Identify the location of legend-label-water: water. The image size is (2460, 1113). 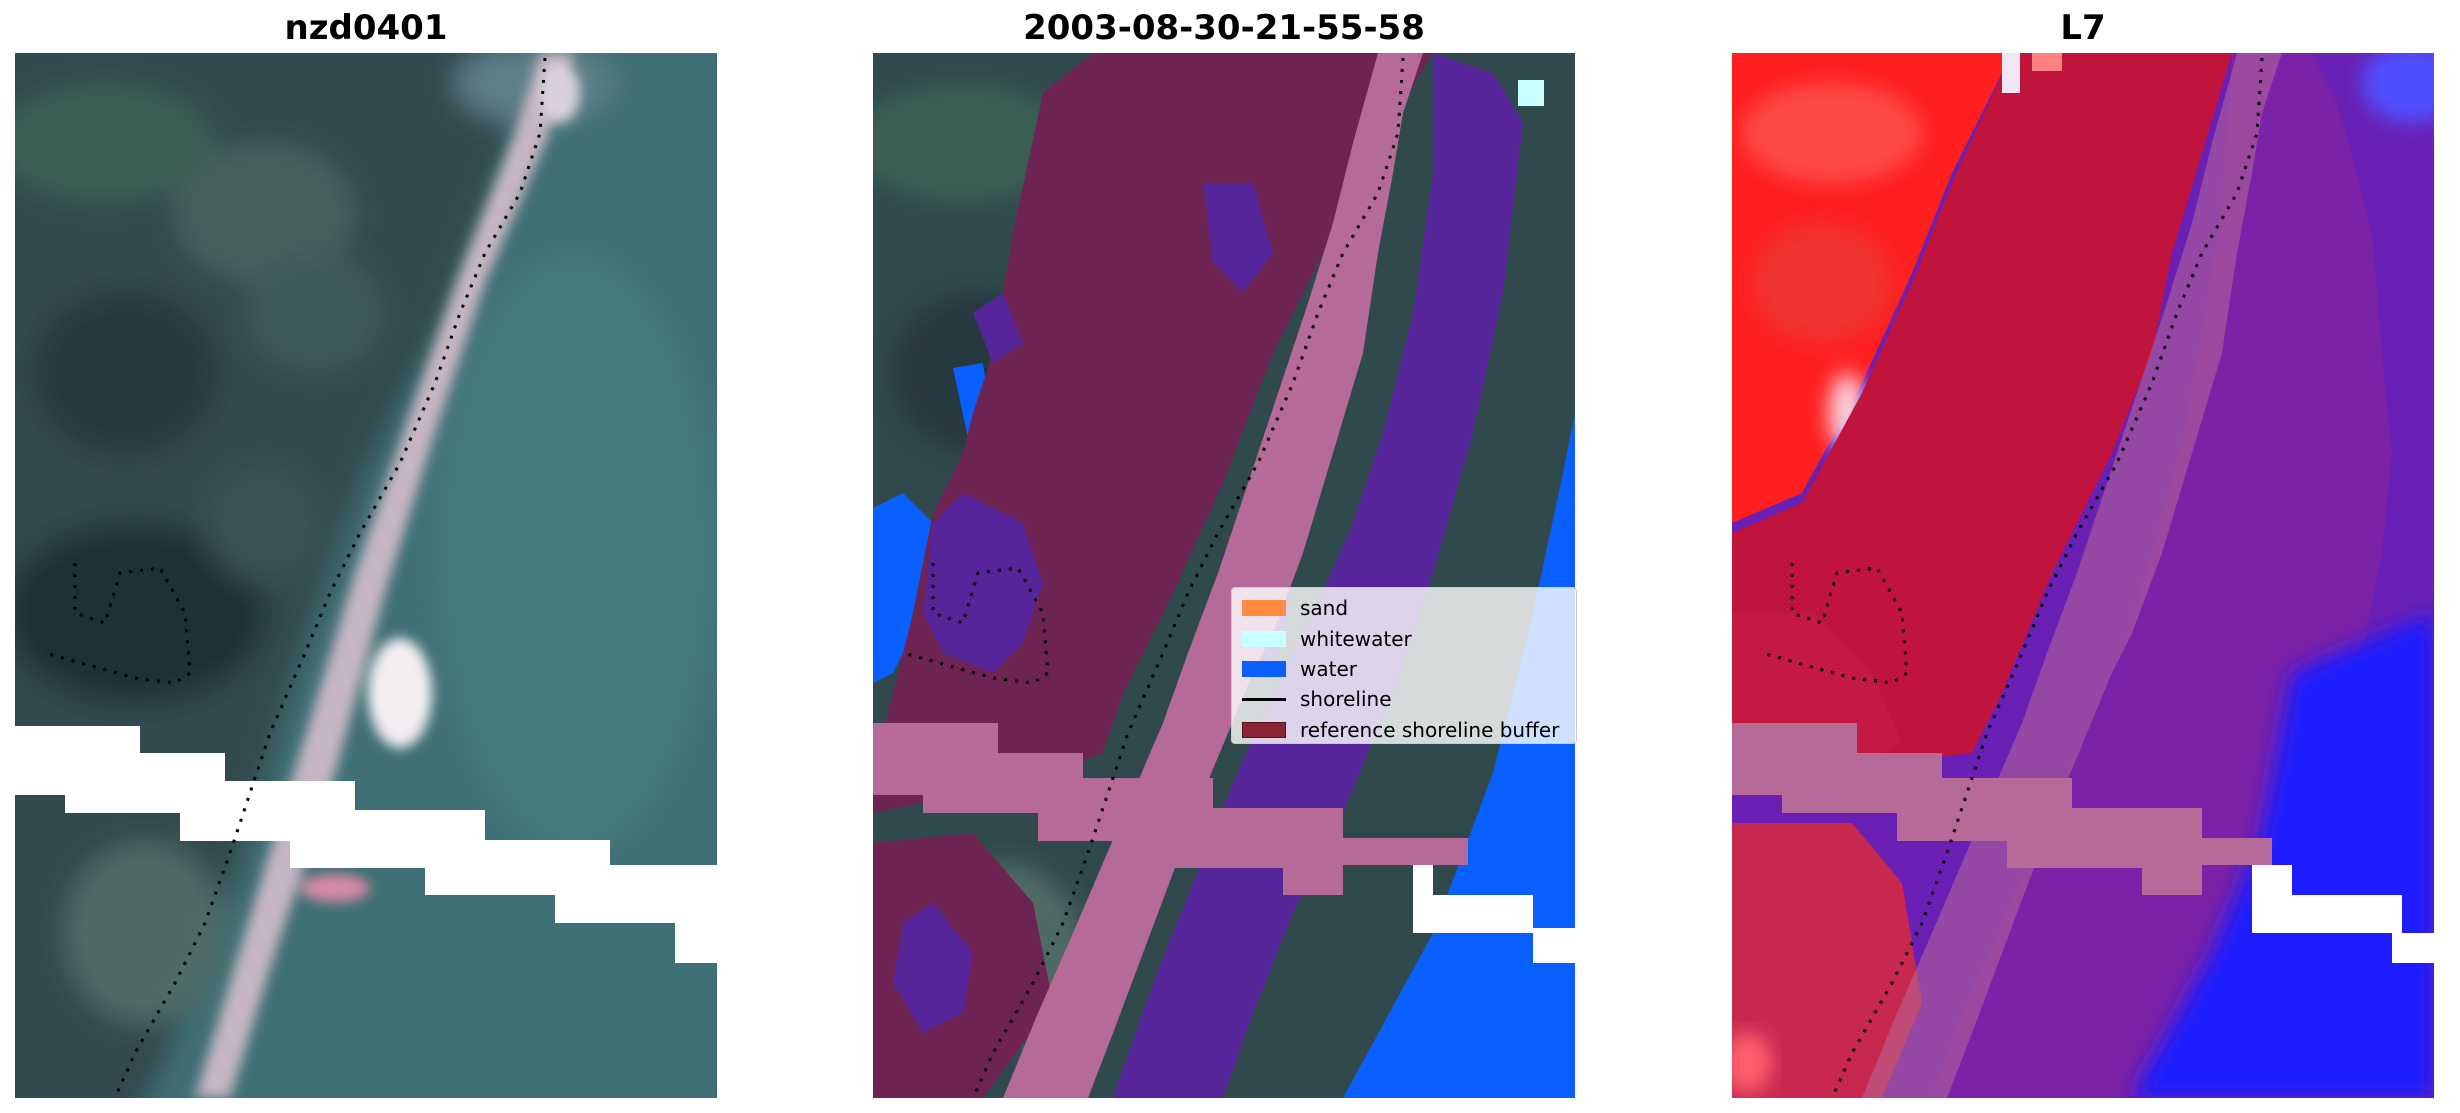
(1328, 668).